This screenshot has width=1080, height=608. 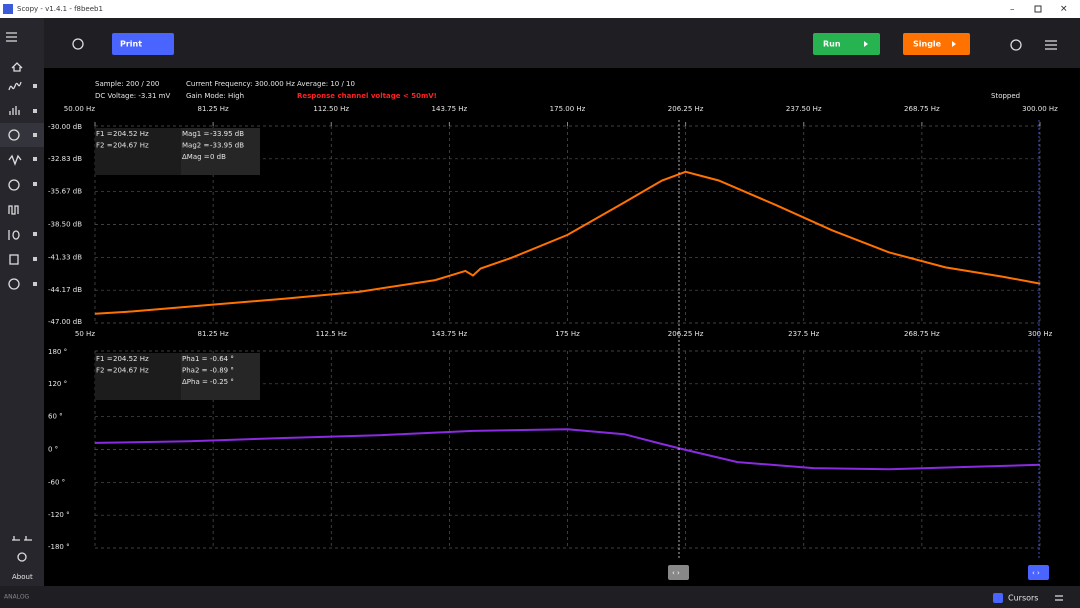 What do you see at coordinates (22, 577) in the screenshot?
I see `about-link: About` at bounding box center [22, 577].